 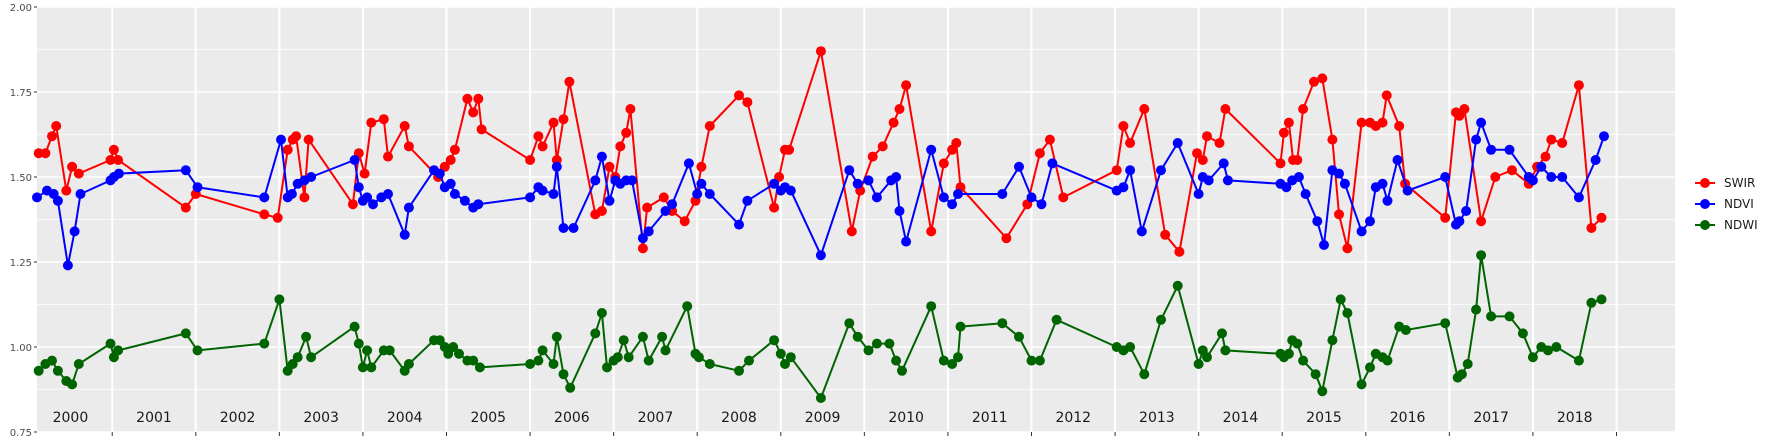 I want to click on x-year-label: 2018, so click(x=1575, y=418).